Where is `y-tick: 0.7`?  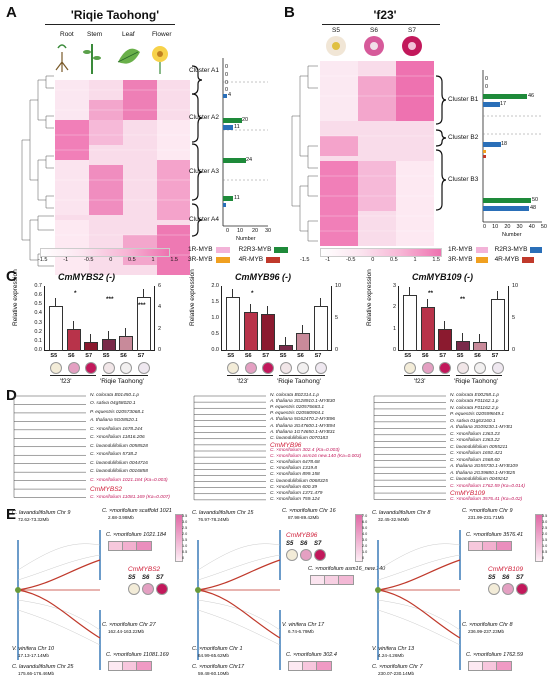
y-tick: 0.7 is located at coordinates (38, 286).